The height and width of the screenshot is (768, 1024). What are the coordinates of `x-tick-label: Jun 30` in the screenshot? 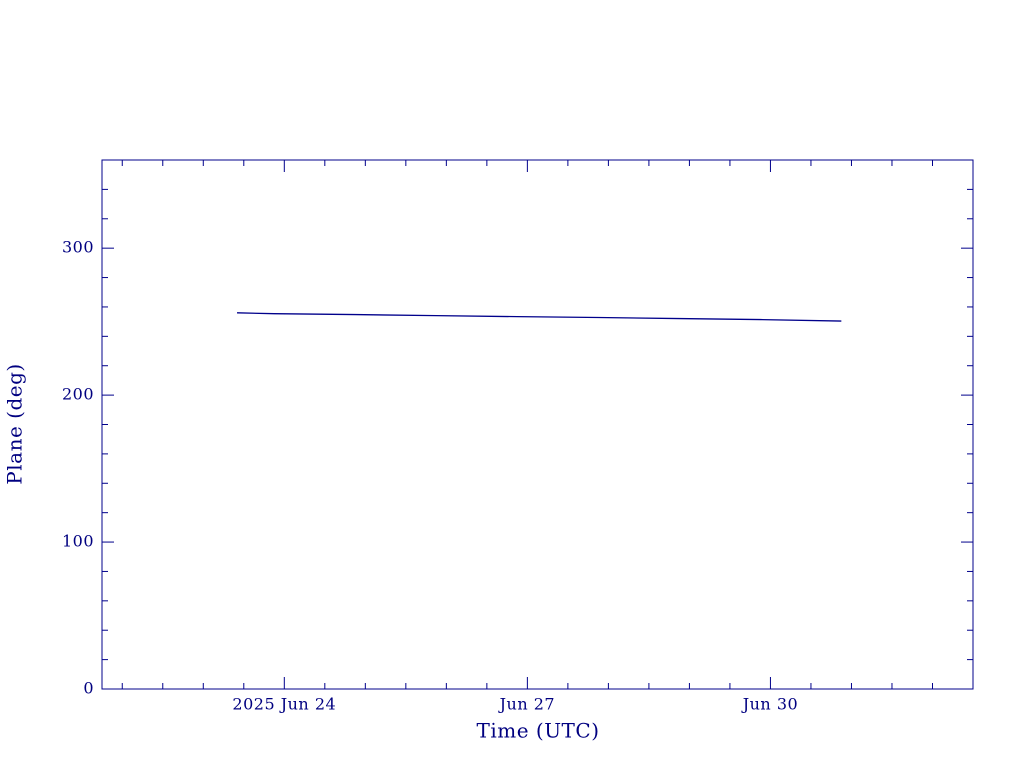 It's located at (769, 704).